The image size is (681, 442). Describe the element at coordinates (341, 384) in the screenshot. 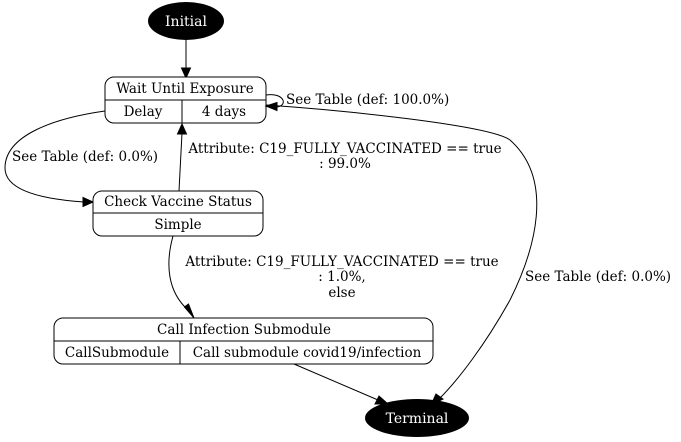

I see `edge-call-to-terminal` at that location.